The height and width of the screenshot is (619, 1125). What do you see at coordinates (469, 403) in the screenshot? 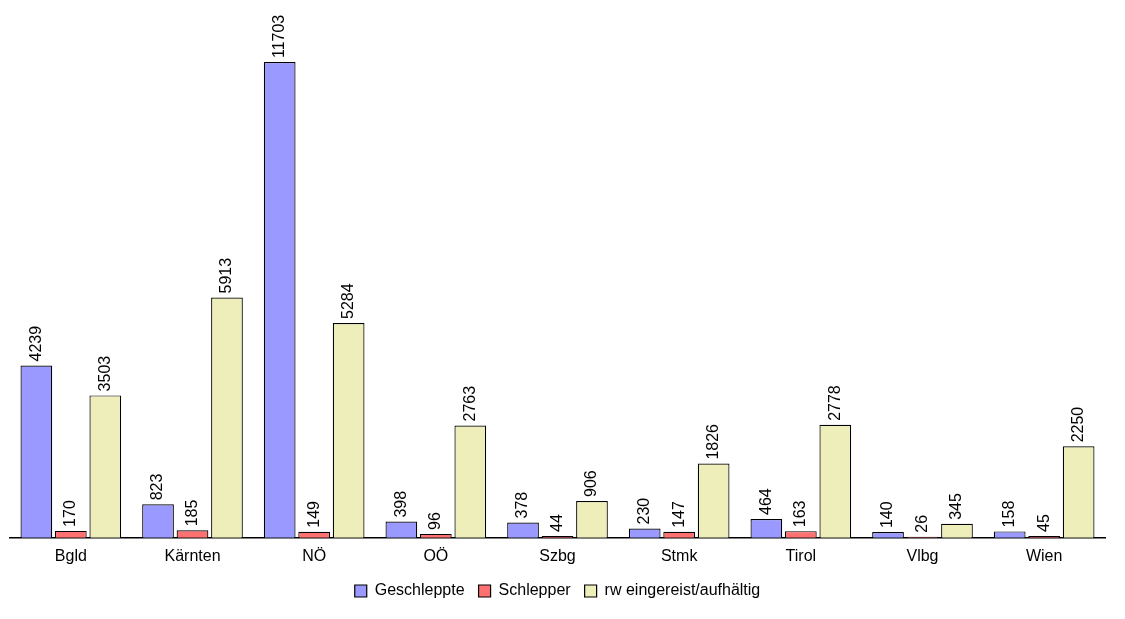
I see `data-label: 2763` at bounding box center [469, 403].